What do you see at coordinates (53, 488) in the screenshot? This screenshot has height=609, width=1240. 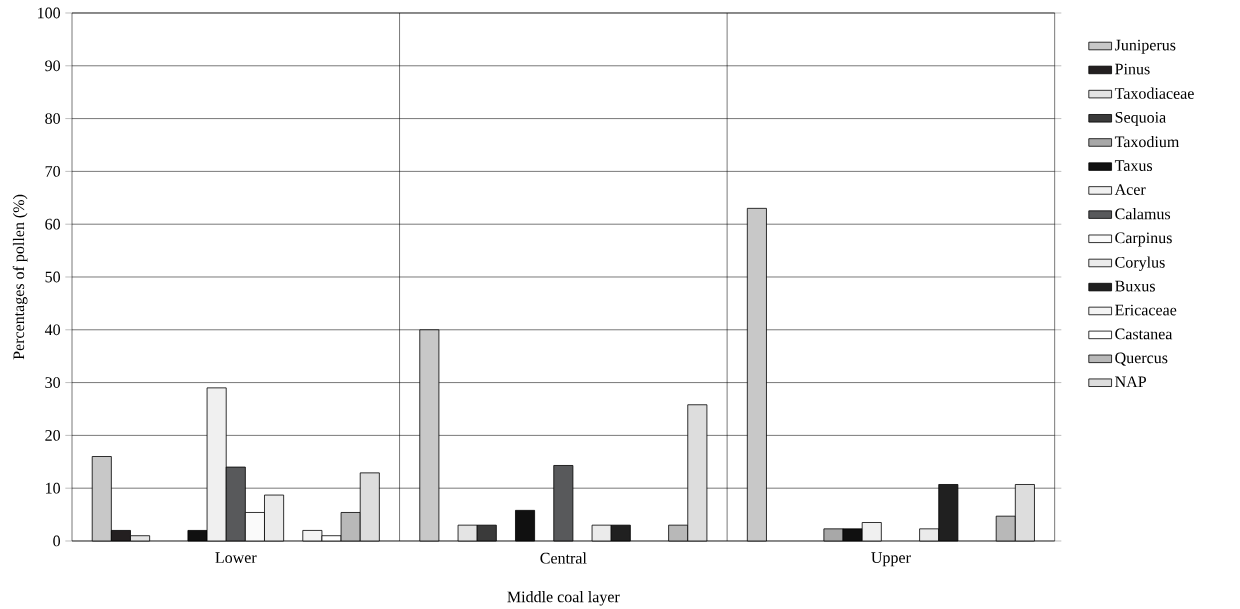 I see `y-tick-label: 10` at bounding box center [53, 488].